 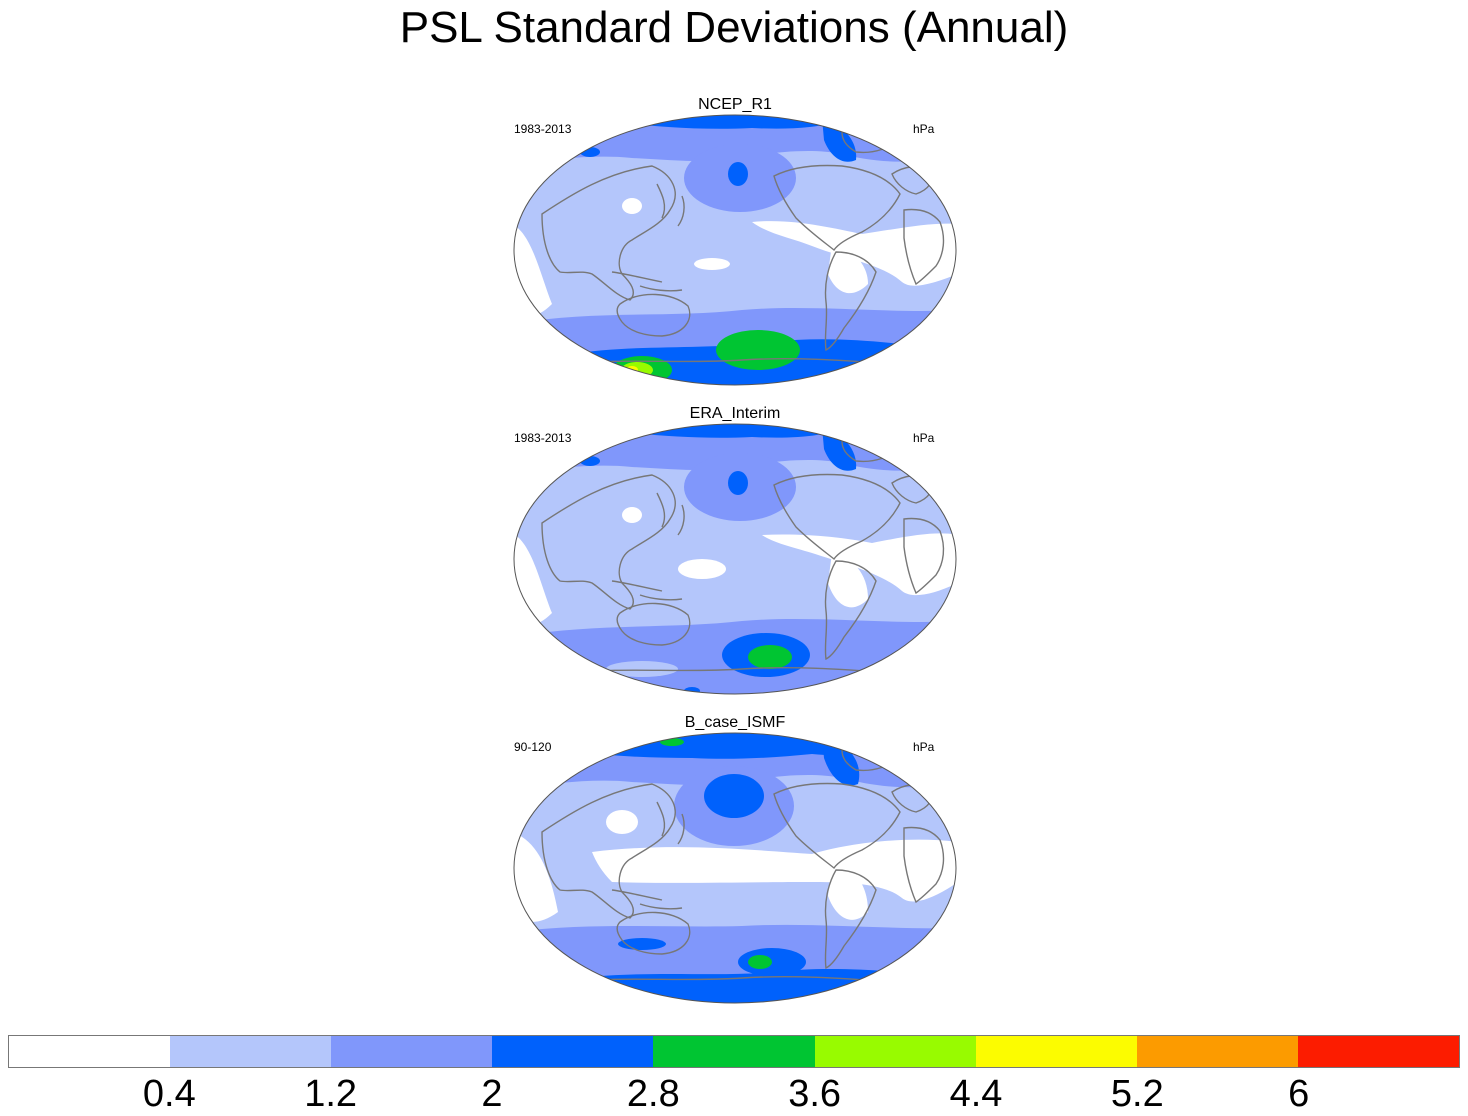 What do you see at coordinates (815, 1094) in the screenshot?
I see `colorbar-tick-label: 3.6` at bounding box center [815, 1094].